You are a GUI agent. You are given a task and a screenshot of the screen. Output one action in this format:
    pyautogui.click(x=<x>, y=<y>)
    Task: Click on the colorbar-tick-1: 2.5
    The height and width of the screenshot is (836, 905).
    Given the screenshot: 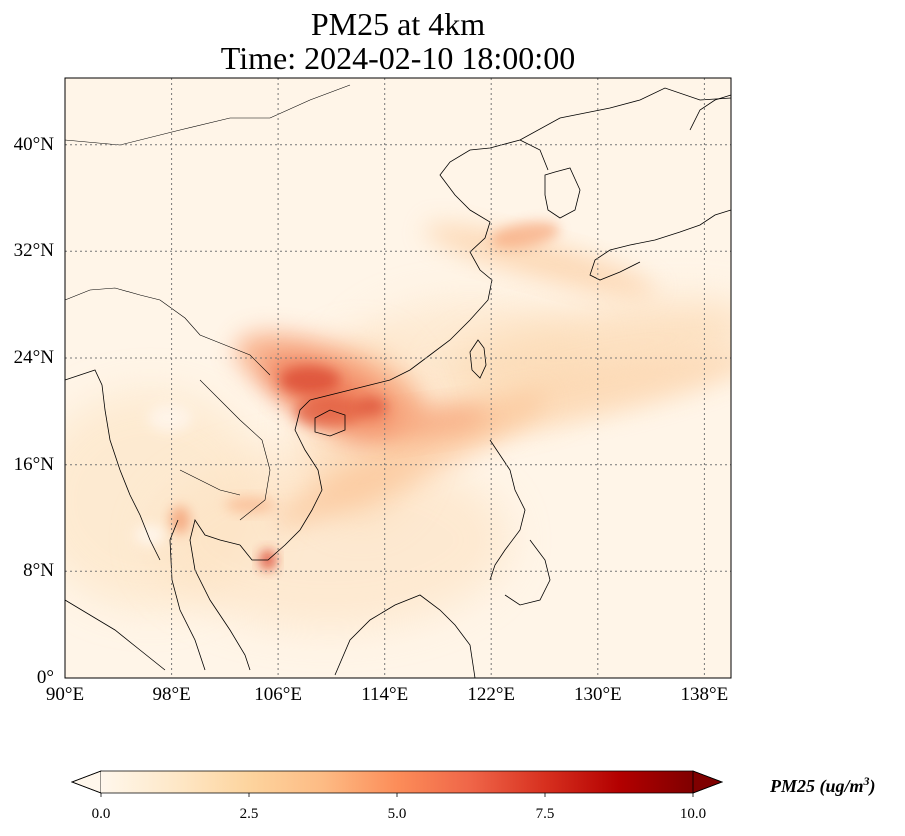 What is the action you would take?
    pyautogui.click(x=249, y=814)
    